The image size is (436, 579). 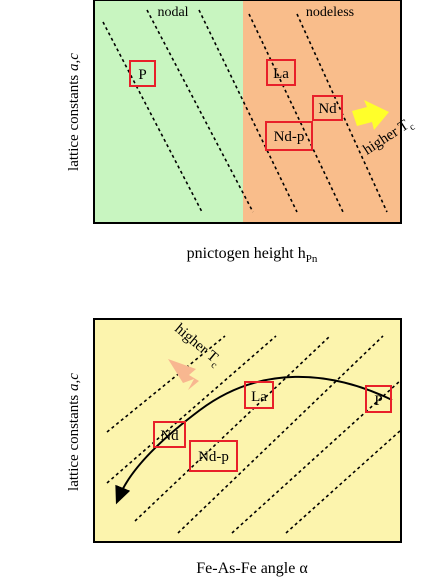 I want to click on top-y-axis-label: lattice constants a,c, so click(x=74, y=112).